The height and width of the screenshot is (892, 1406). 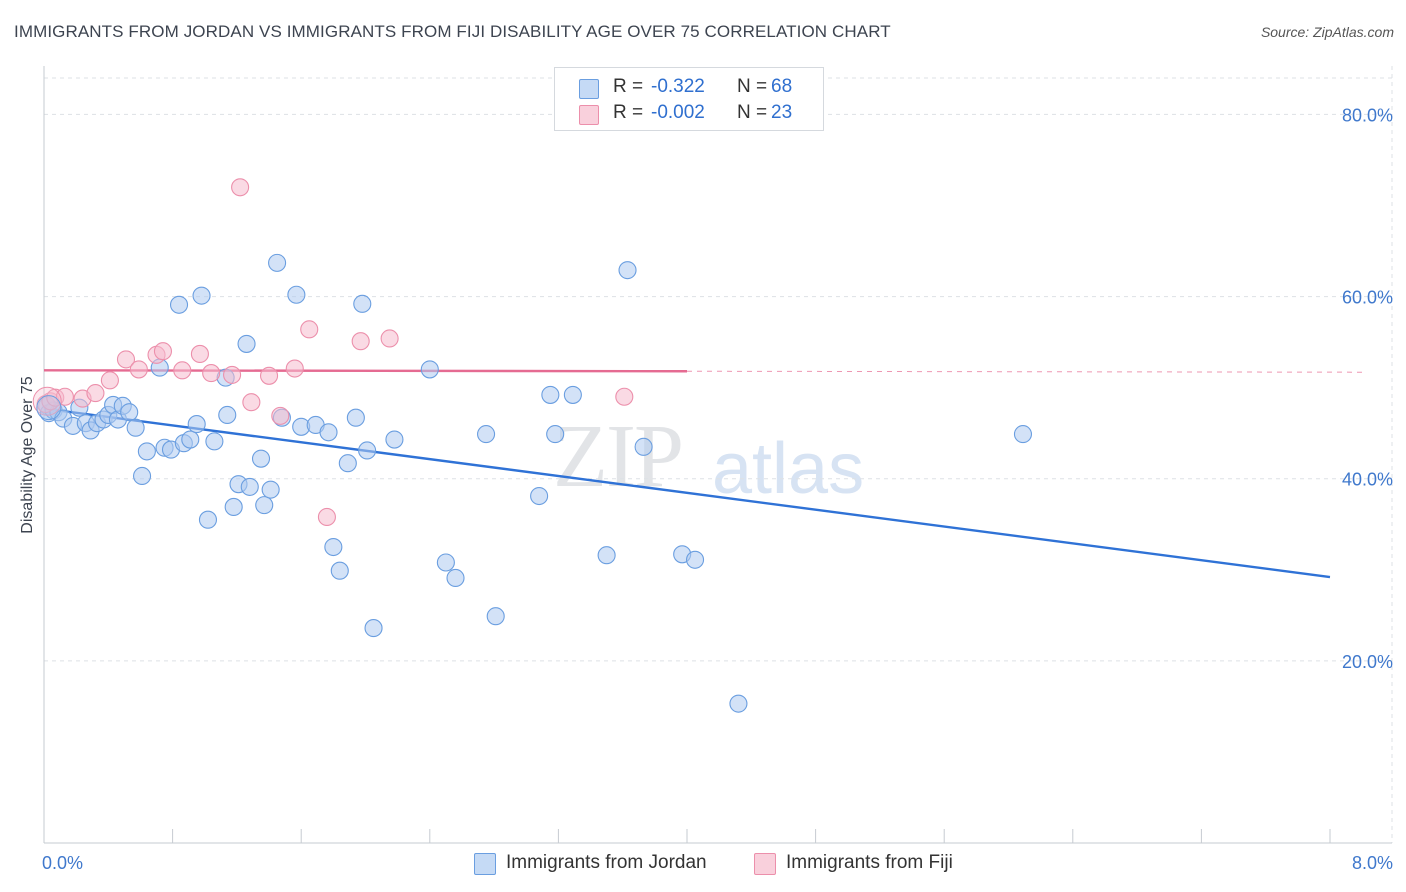 I want to click on bottom-legend-label-jordan: Immigrants from Jordan, so click(x=606, y=862).